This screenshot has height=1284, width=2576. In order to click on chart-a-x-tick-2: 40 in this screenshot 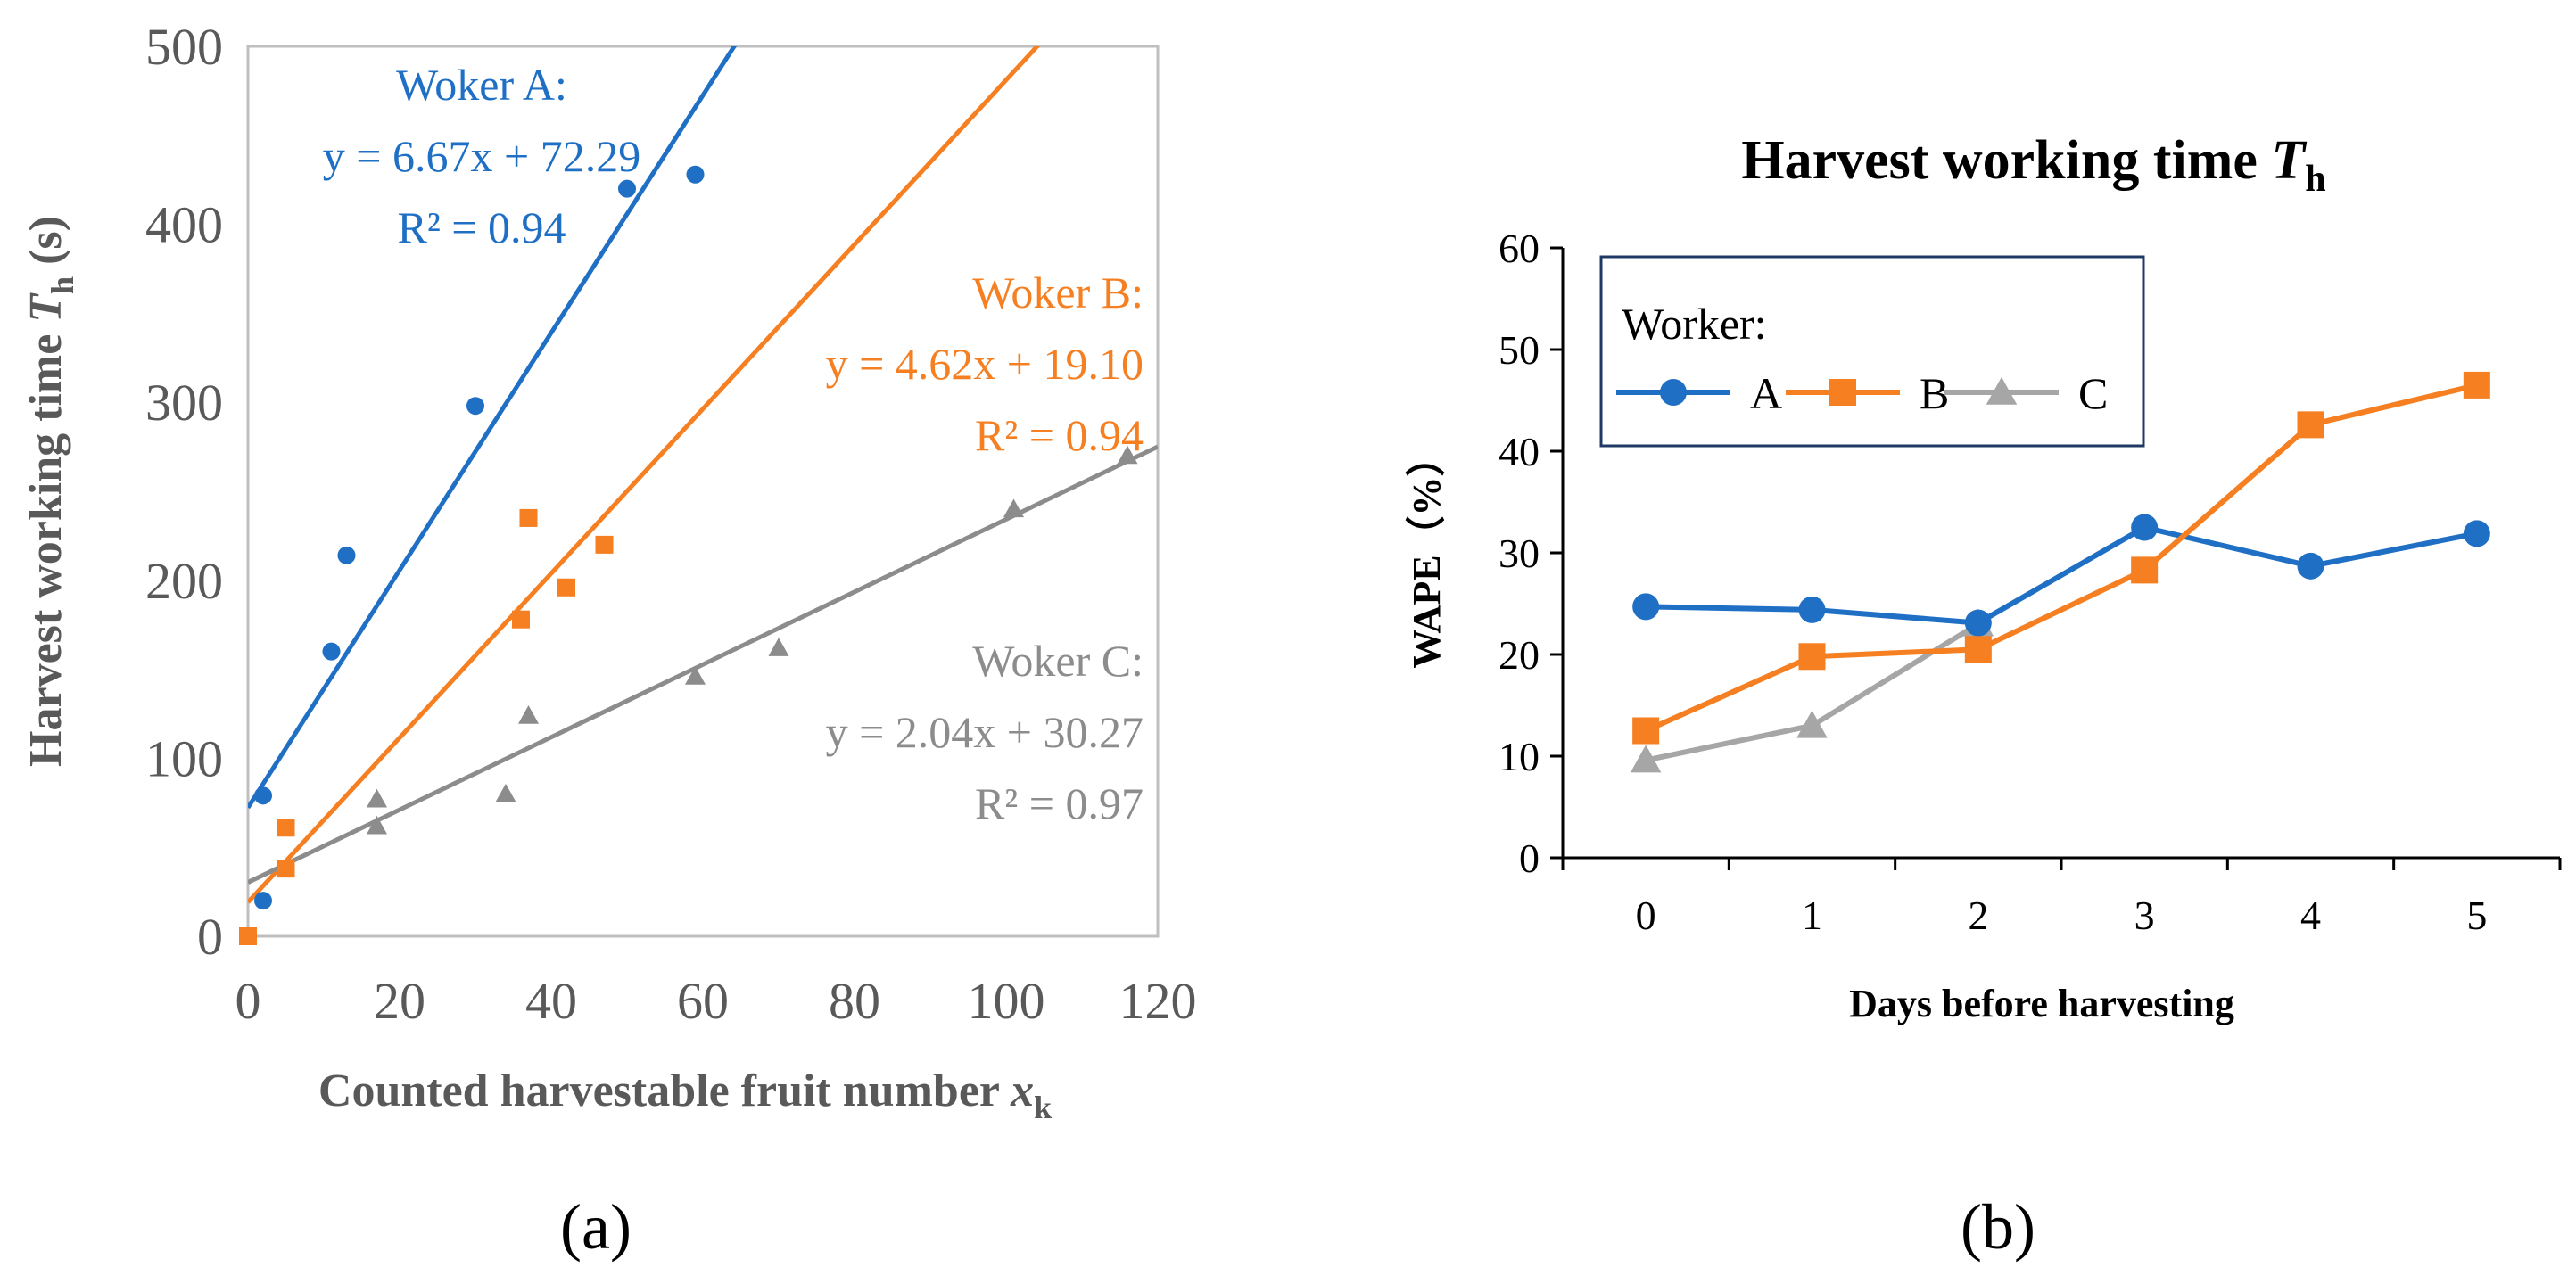, I will do `click(551, 1001)`.